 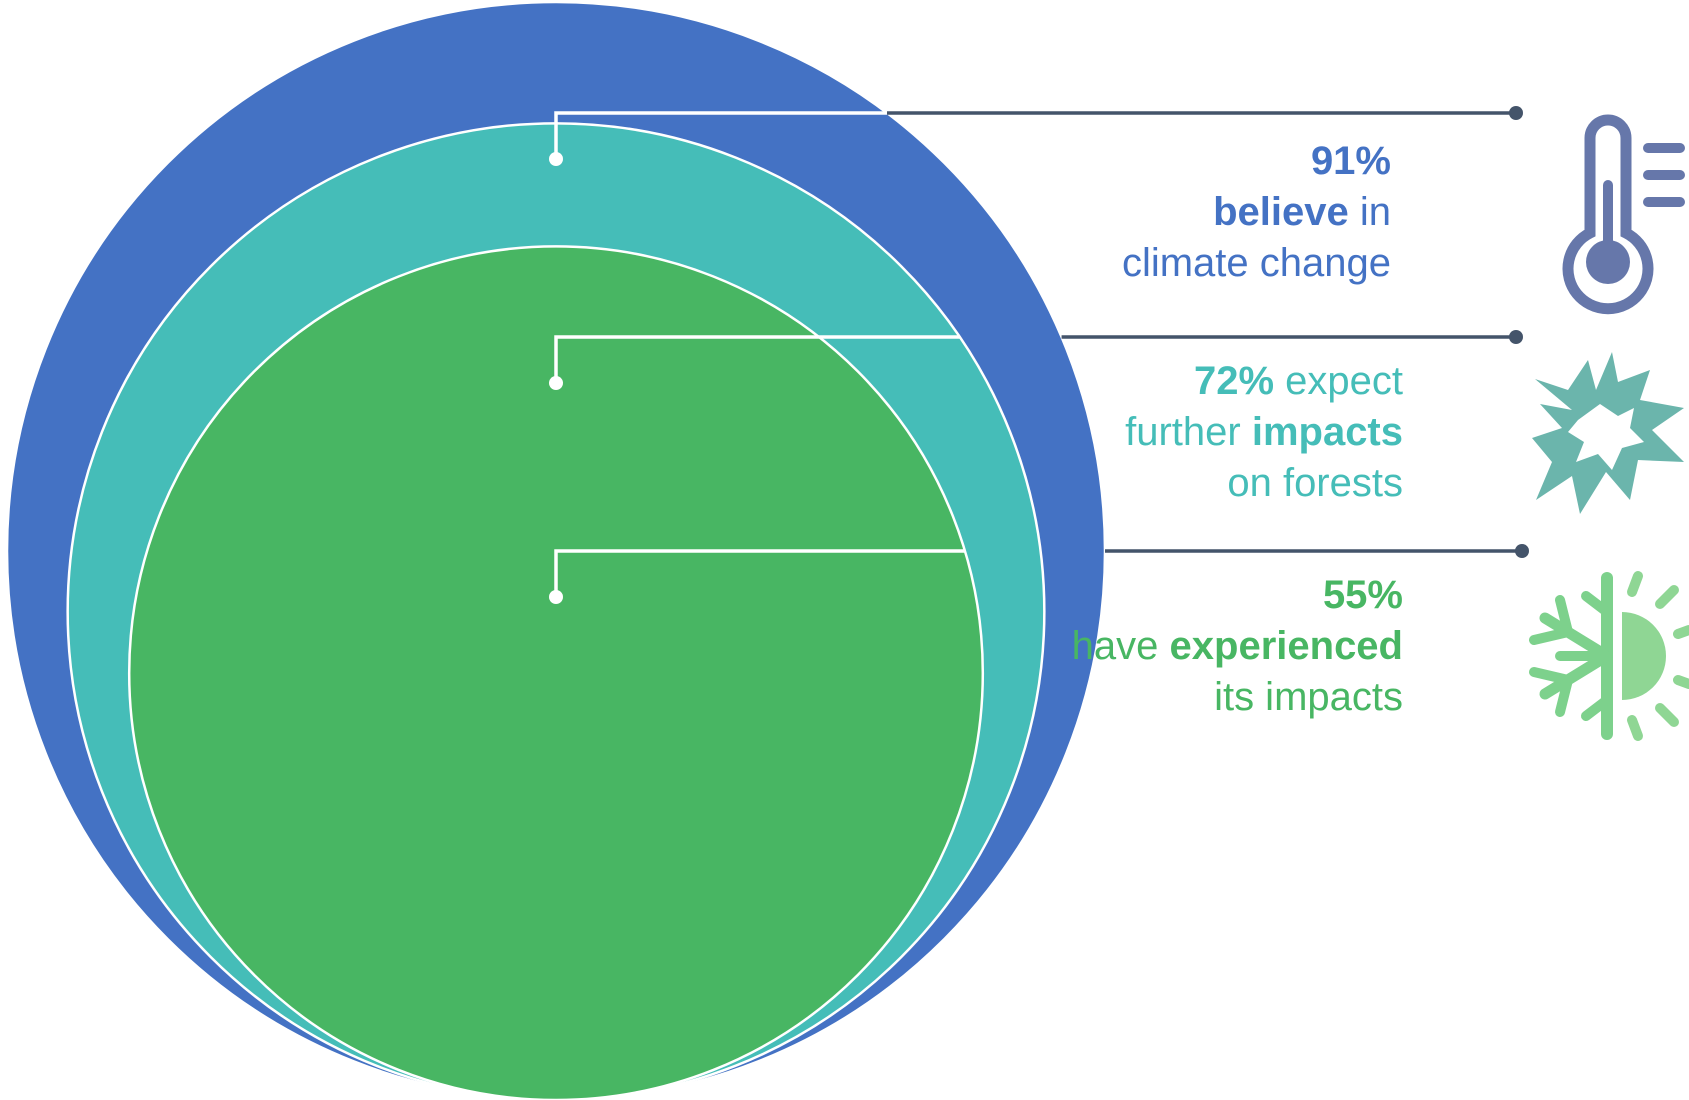 What do you see at coordinates (1571, 656) in the screenshot?
I see `snowflake-half` at bounding box center [1571, 656].